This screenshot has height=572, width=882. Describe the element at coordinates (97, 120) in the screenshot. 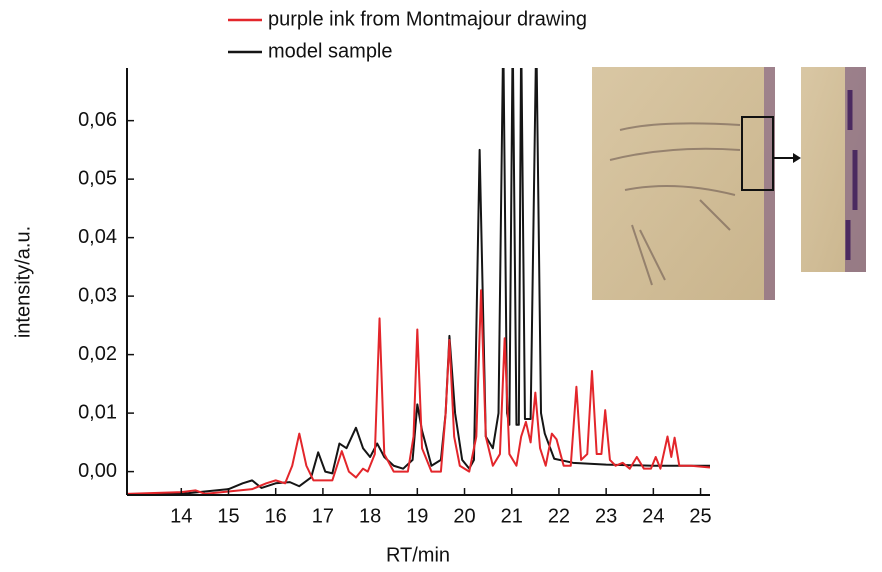

I see `y-tick-label: 0,06` at that location.